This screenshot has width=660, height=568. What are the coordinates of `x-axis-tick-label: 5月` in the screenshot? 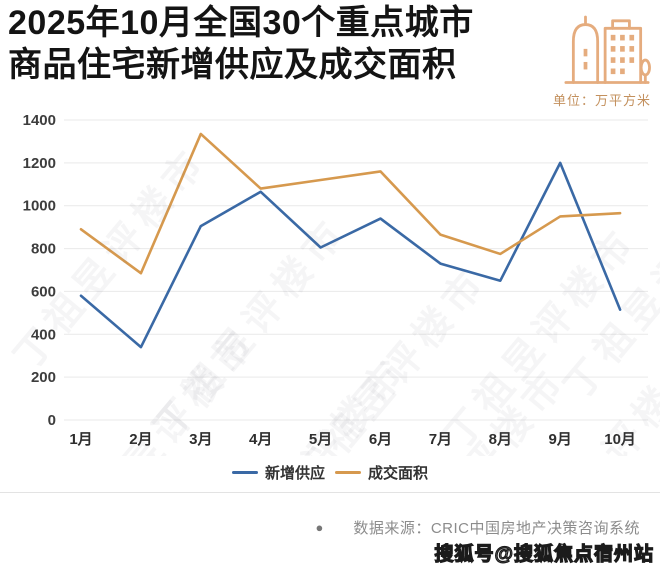 It's located at (320, 439).